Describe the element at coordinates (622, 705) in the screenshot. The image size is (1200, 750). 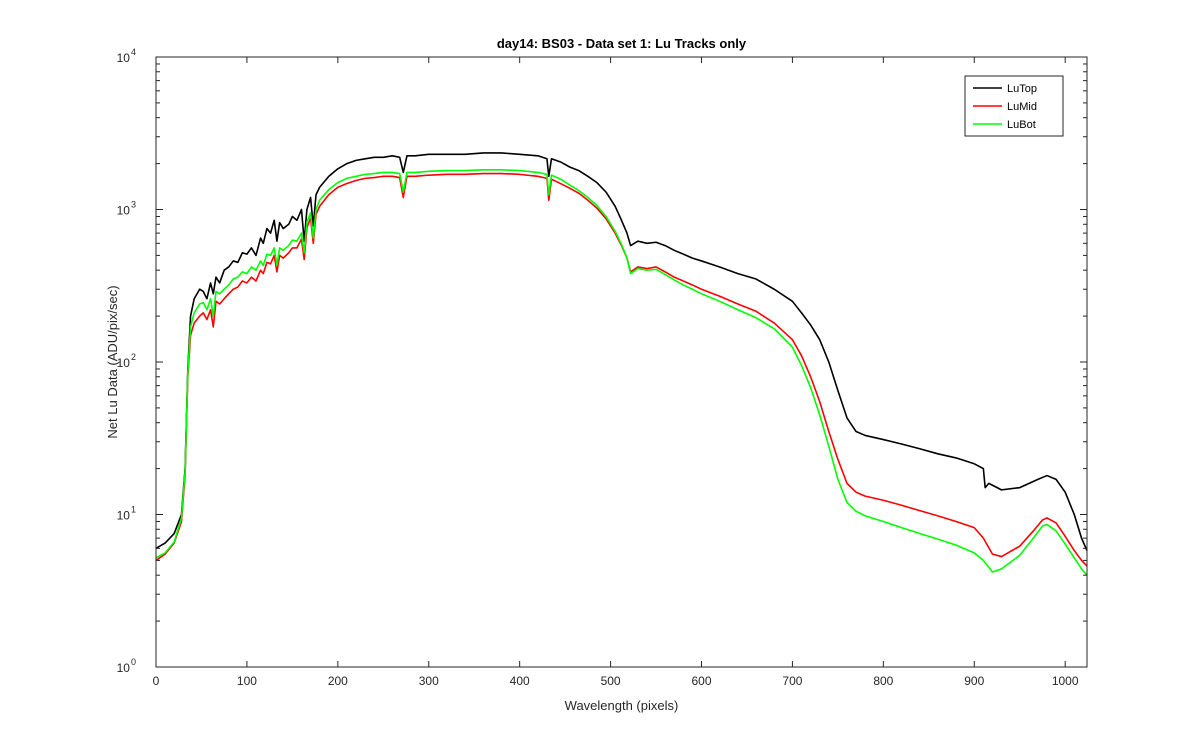
I see `x-axis-label: Wavelength (pixels)` at that location.